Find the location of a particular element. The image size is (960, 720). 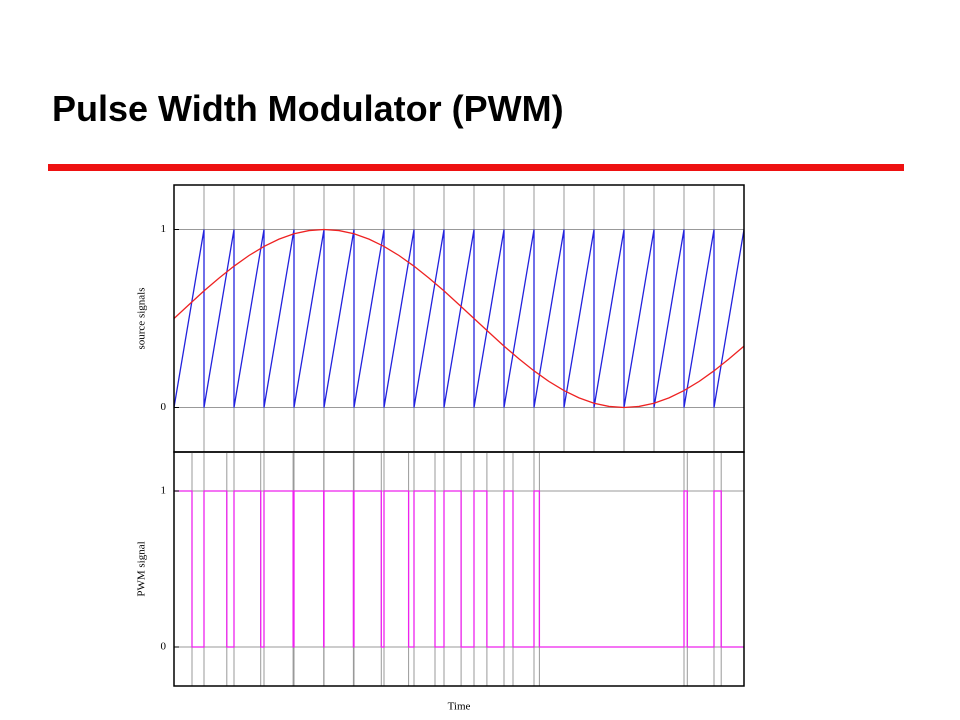

title-rule is located at coordinates (476, 167).